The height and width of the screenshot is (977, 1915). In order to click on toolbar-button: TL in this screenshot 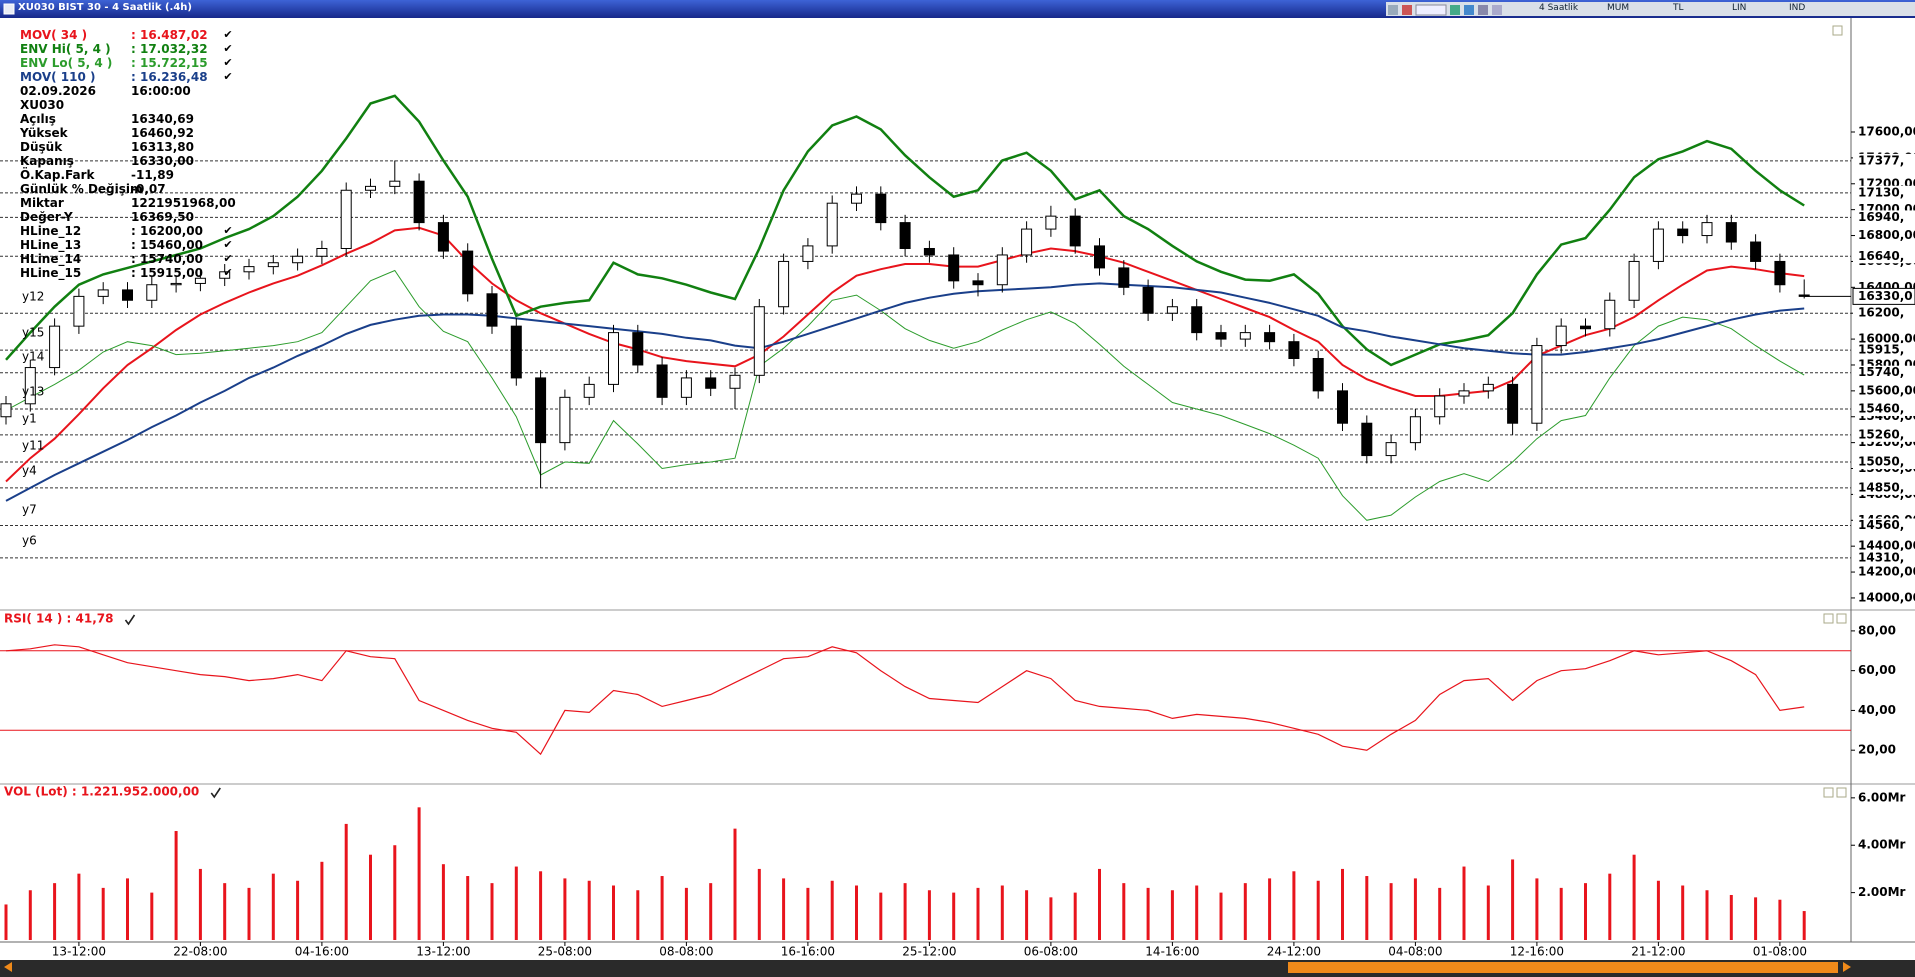, I will do `click(1678, 8)`.